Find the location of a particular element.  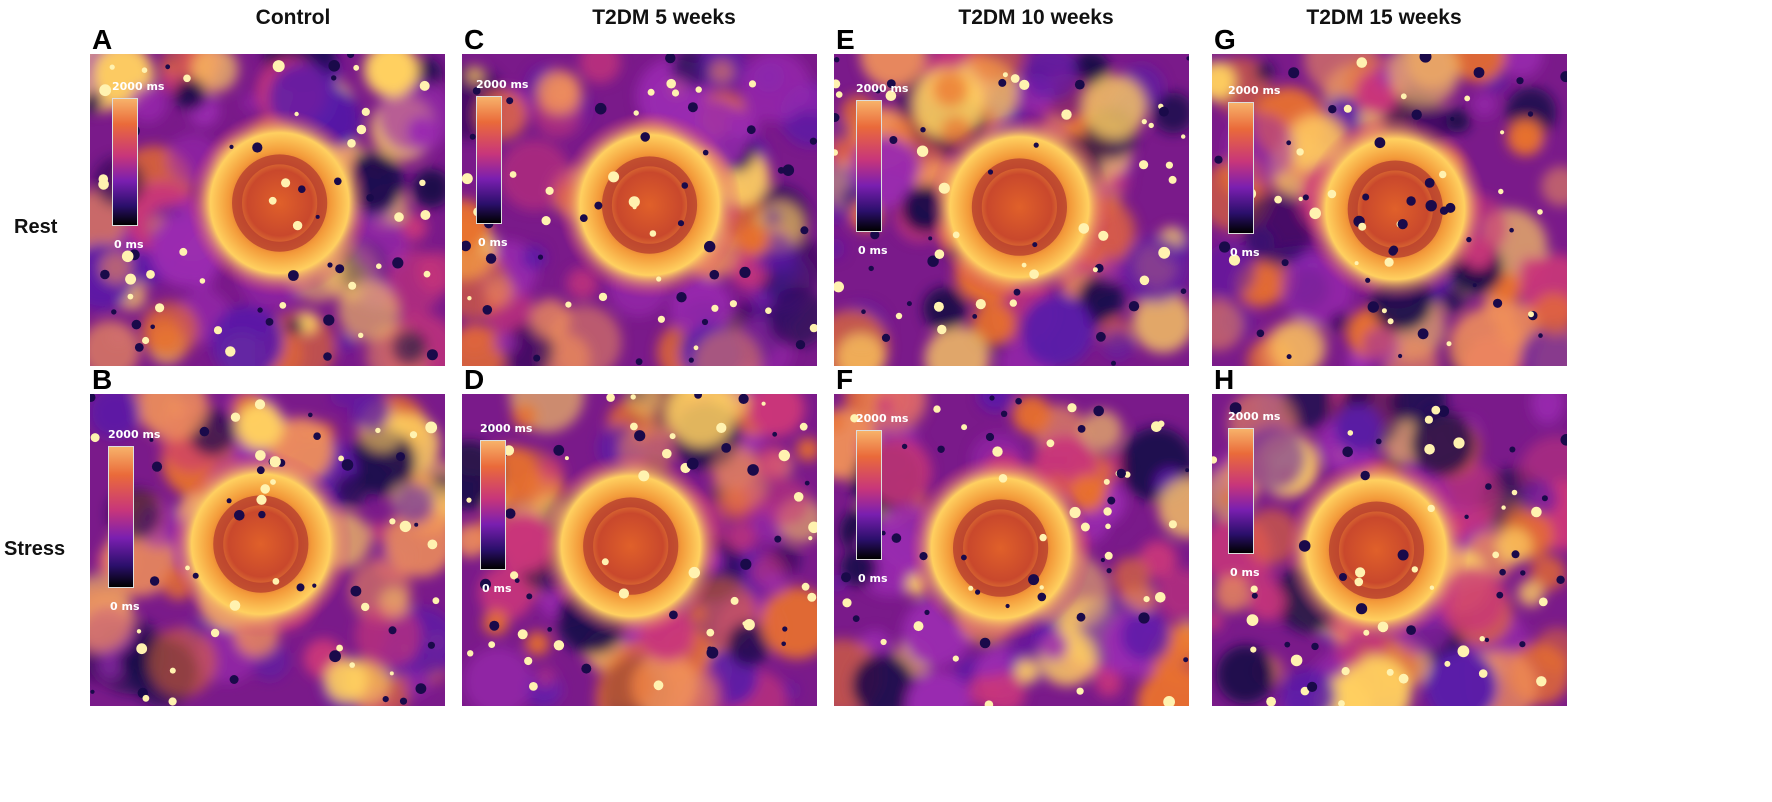

mri-t1-map-panel-g: 2000 ms 0 ms is located at coordinates (1389, 210).